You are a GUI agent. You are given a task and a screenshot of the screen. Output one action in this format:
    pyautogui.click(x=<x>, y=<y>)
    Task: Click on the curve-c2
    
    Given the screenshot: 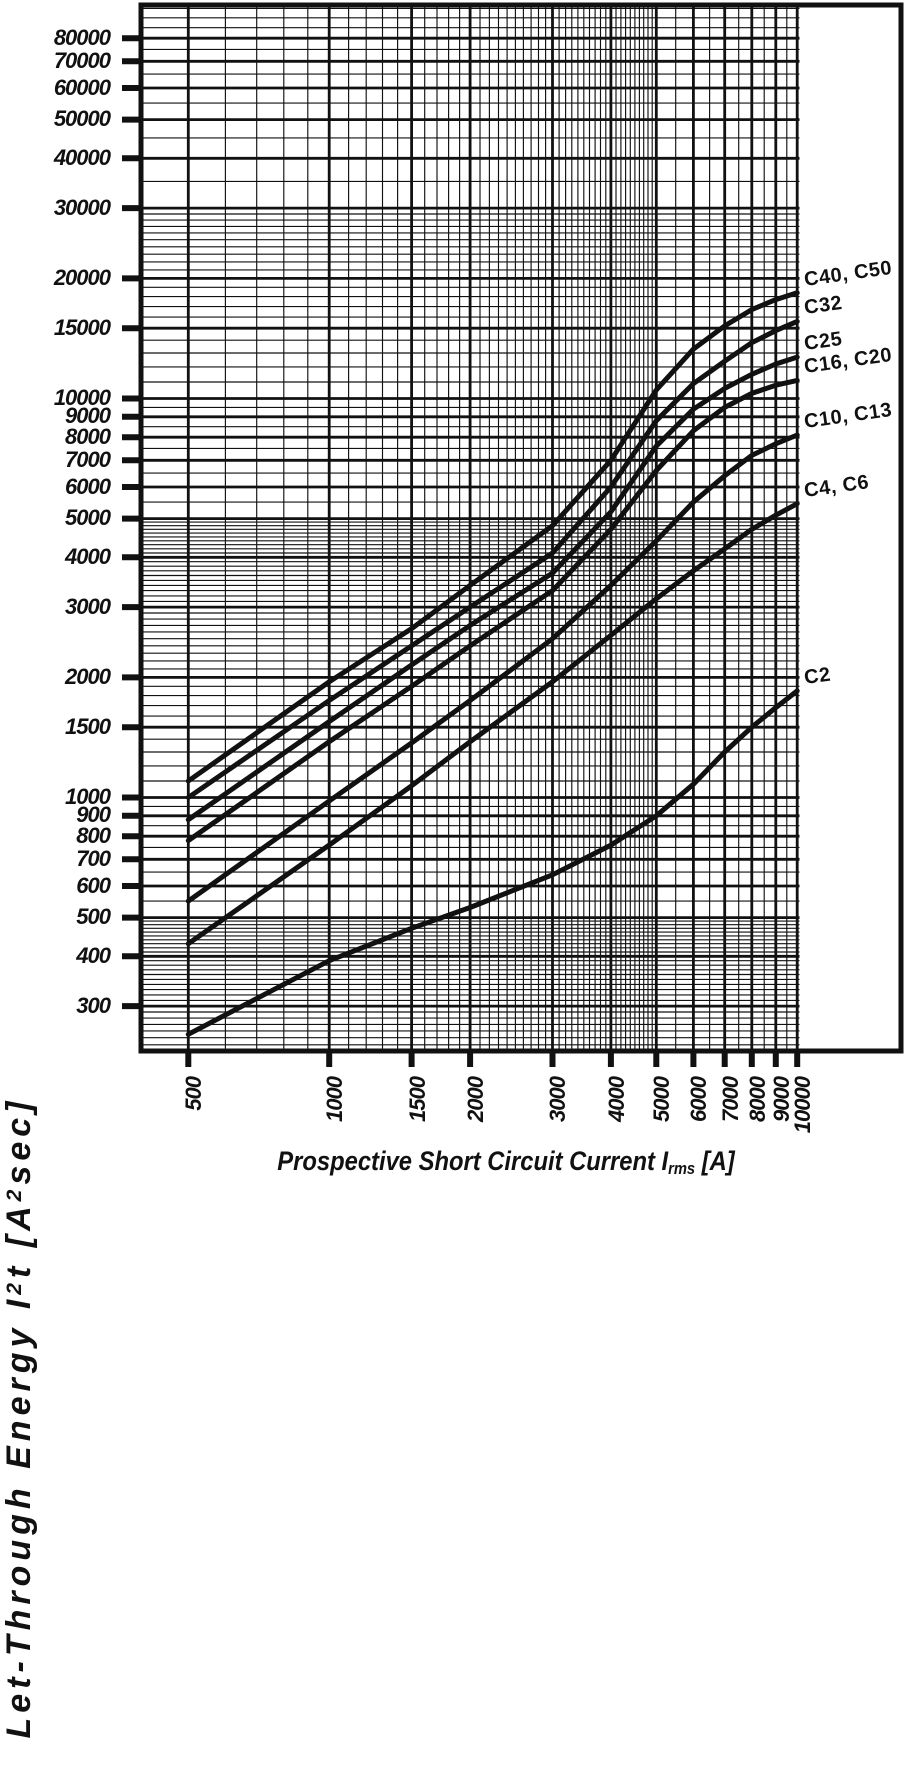 What is the action you would take?
    pyautogui.click(x=492, y=862)
    